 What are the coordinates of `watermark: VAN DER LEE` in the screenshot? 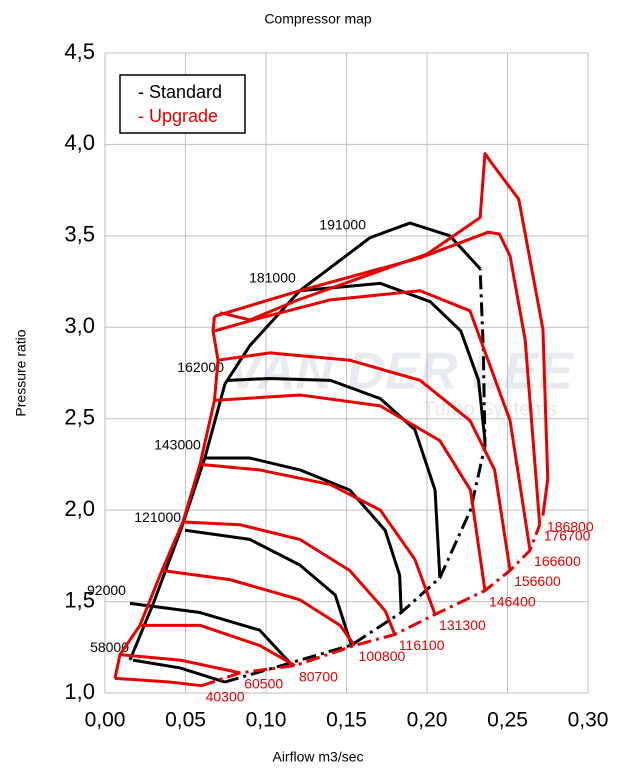 It's located at (400, 372).